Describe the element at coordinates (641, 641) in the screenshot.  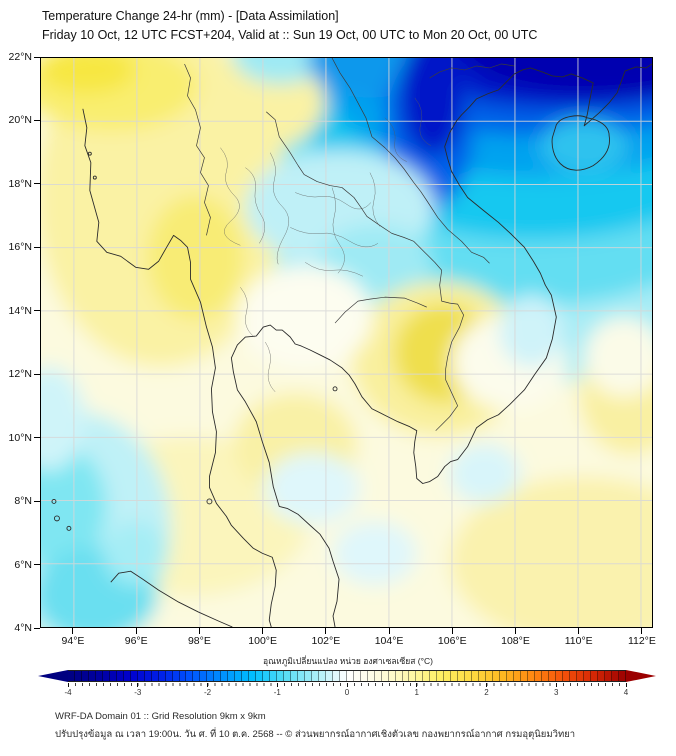
I see `x-axis-tick-label: 112°E` at that location.